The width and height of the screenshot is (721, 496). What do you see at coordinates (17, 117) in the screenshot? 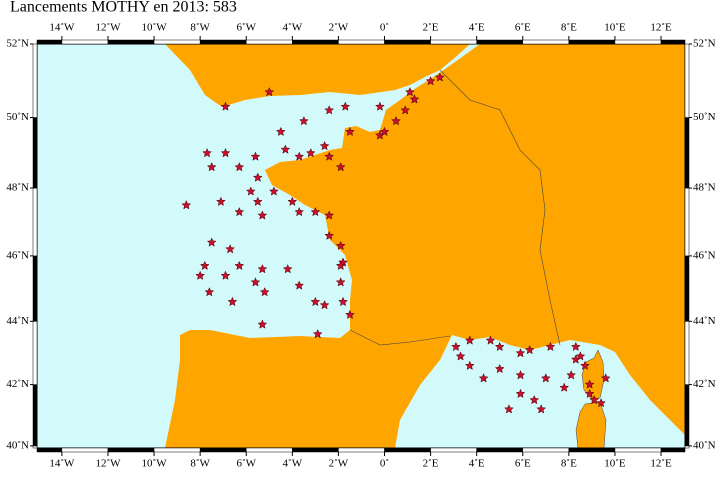
I see `lat-label: 50˚N` at bounding box center [17, 117].